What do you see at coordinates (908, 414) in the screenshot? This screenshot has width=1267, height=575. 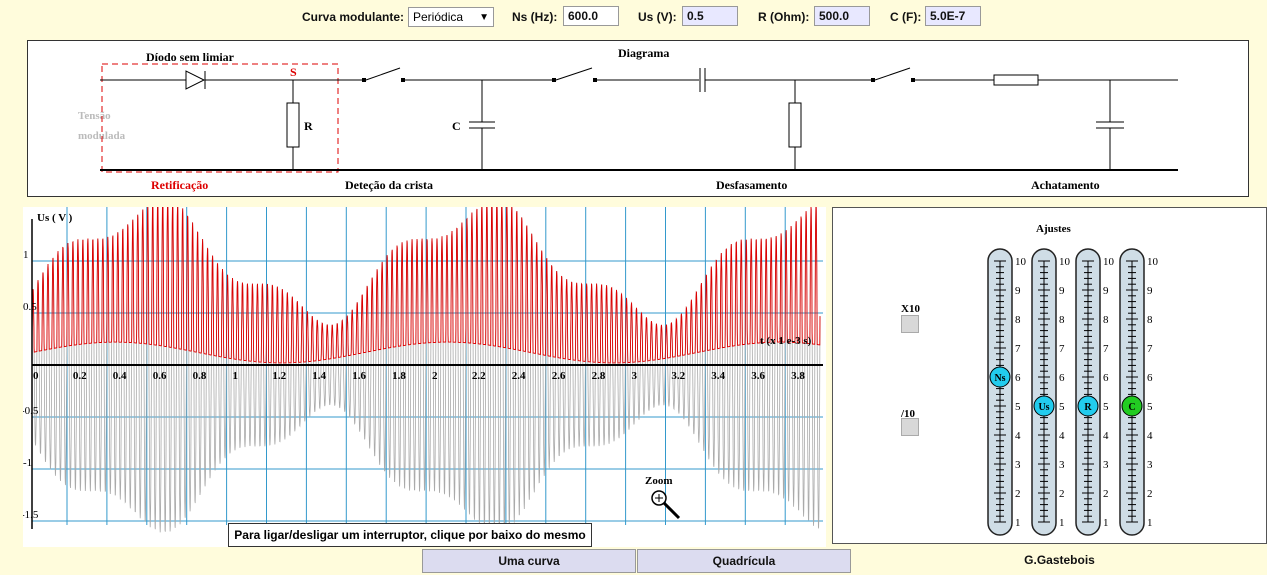 I see `div10-label: /10` at bounding box center [908, 414].